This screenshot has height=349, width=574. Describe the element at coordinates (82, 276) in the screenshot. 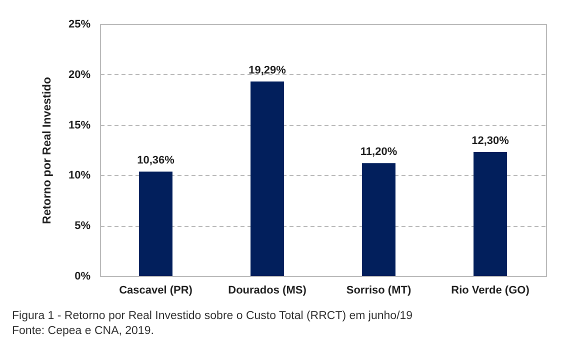

I see `y-tick-label: 0%` at that location.